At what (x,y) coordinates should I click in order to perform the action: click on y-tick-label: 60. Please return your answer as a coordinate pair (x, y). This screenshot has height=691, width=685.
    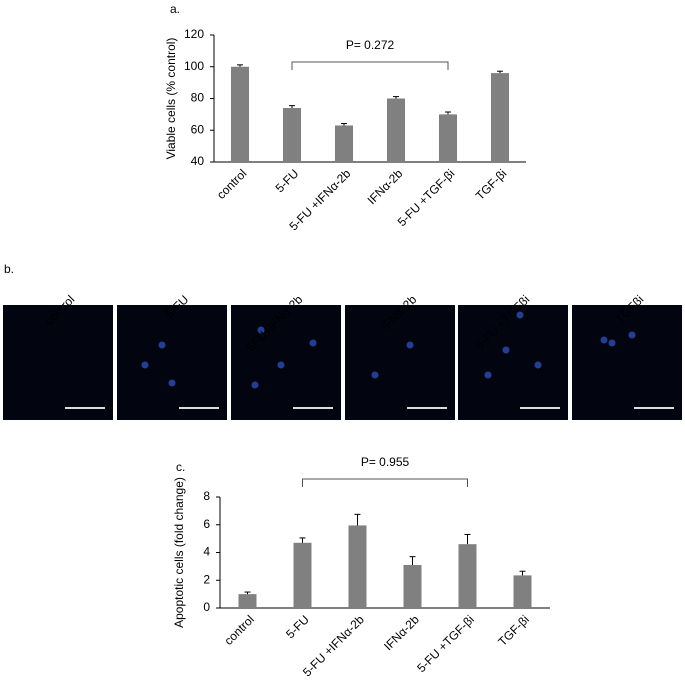
    Looking at the image, I should click on (198, 129).